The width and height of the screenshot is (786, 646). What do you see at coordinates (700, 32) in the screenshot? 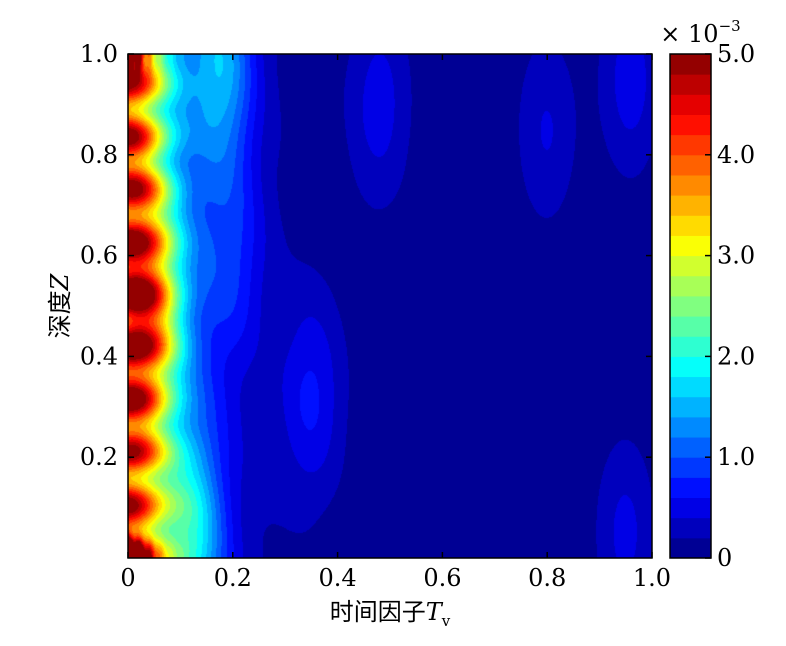
I see `colorbar-scale-label: × 10⁻³` at bounding box center [700, 32].